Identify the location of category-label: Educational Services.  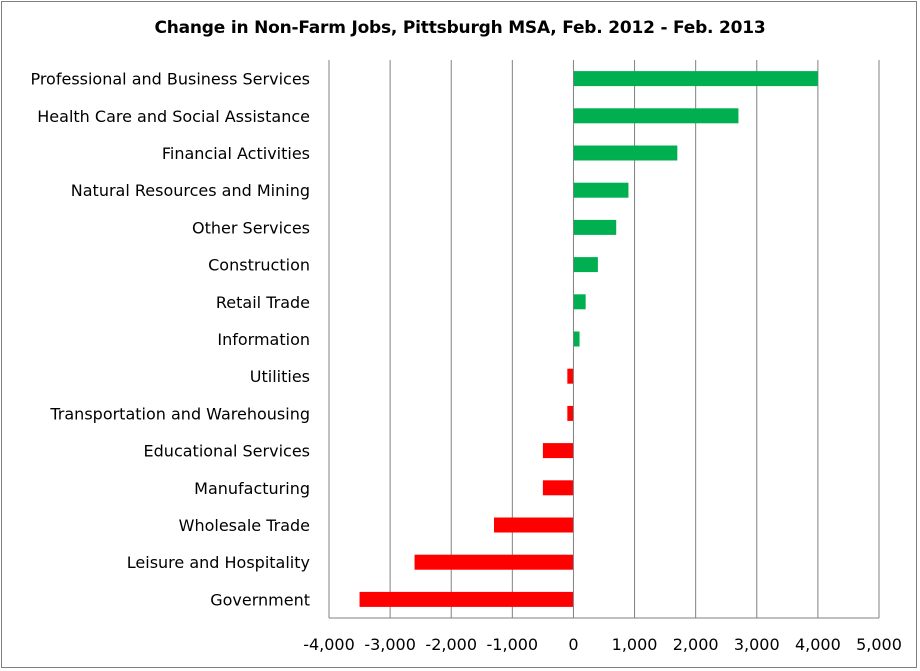
(227, 451).